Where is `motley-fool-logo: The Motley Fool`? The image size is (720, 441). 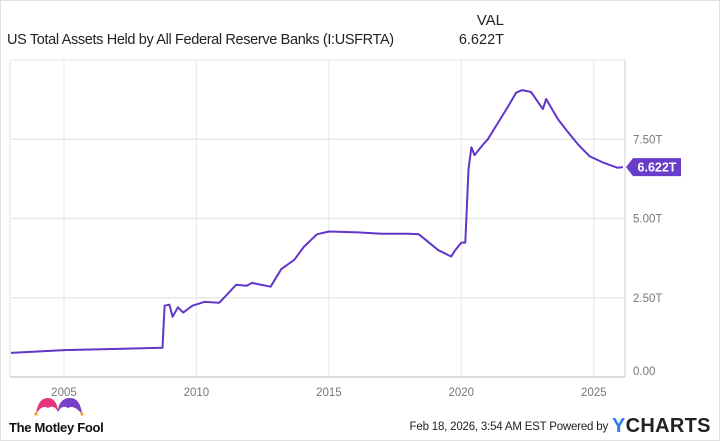
motley-fool-logo: The Motley Fool is located at coordinates (56, 416).